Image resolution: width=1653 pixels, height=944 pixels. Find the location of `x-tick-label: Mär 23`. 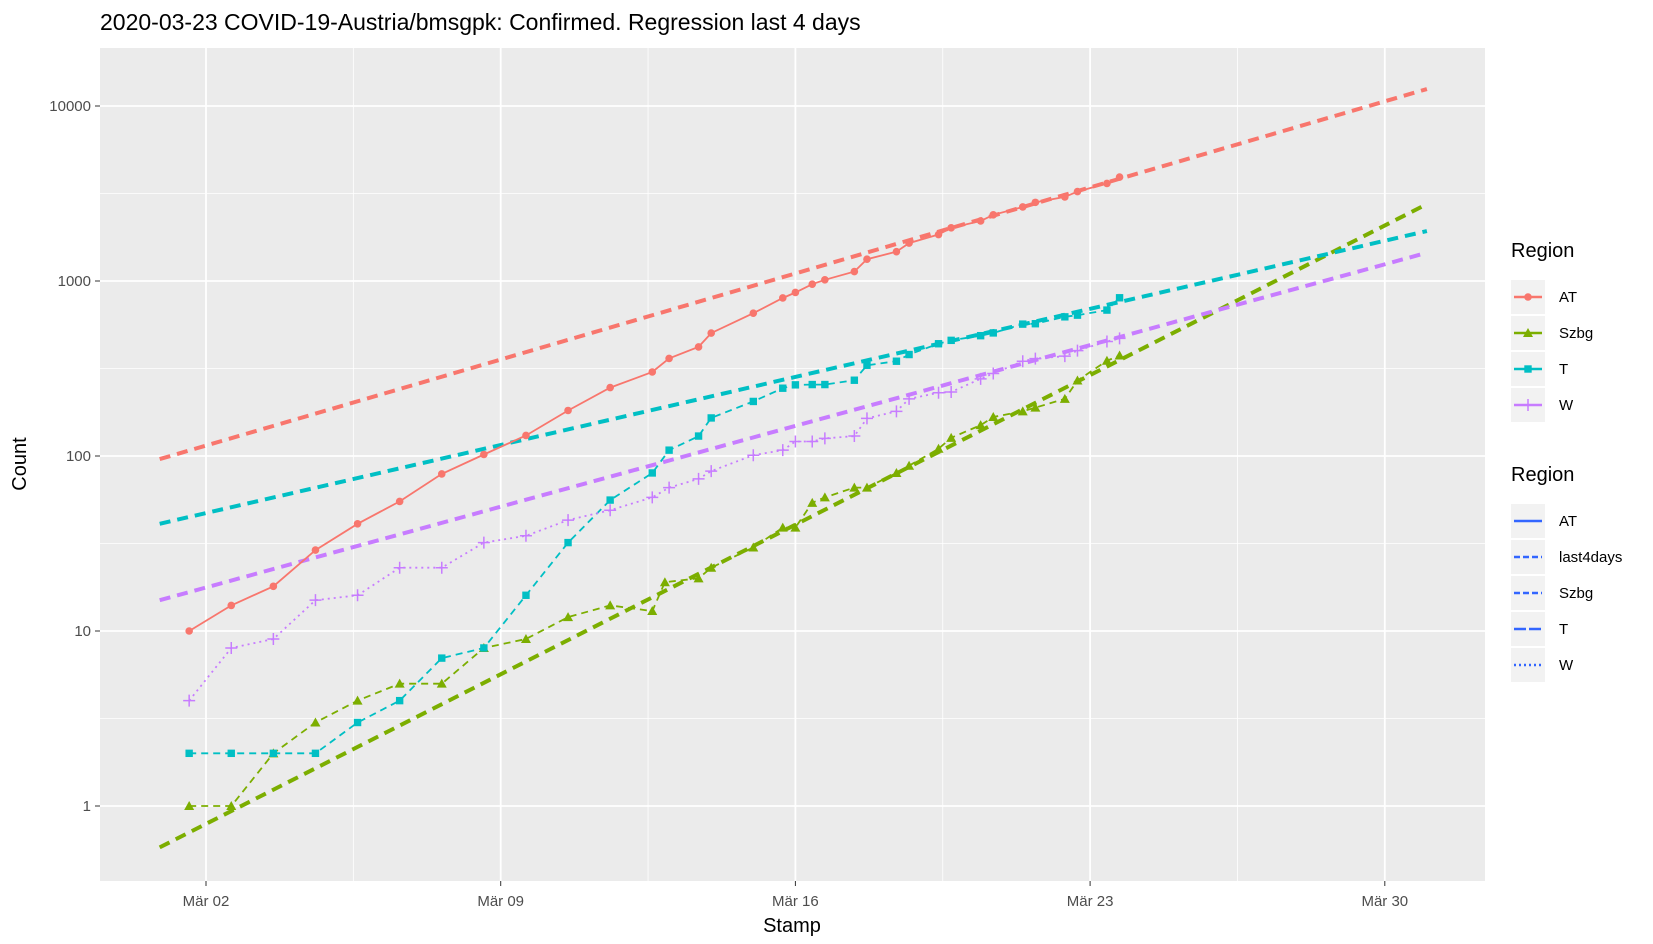

x-tick-label: Mär 23 is located at coordinates (1090, 901).